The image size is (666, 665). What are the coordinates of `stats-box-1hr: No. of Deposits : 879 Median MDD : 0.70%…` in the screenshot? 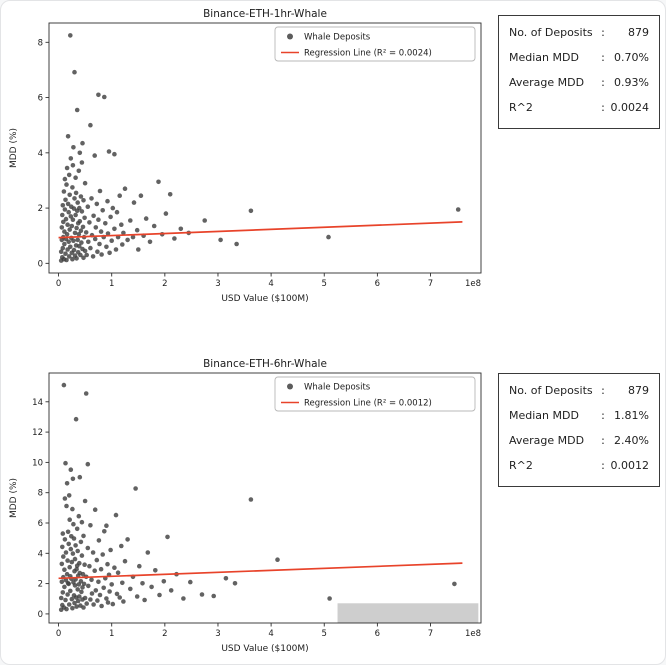 It's located at (579, 72).